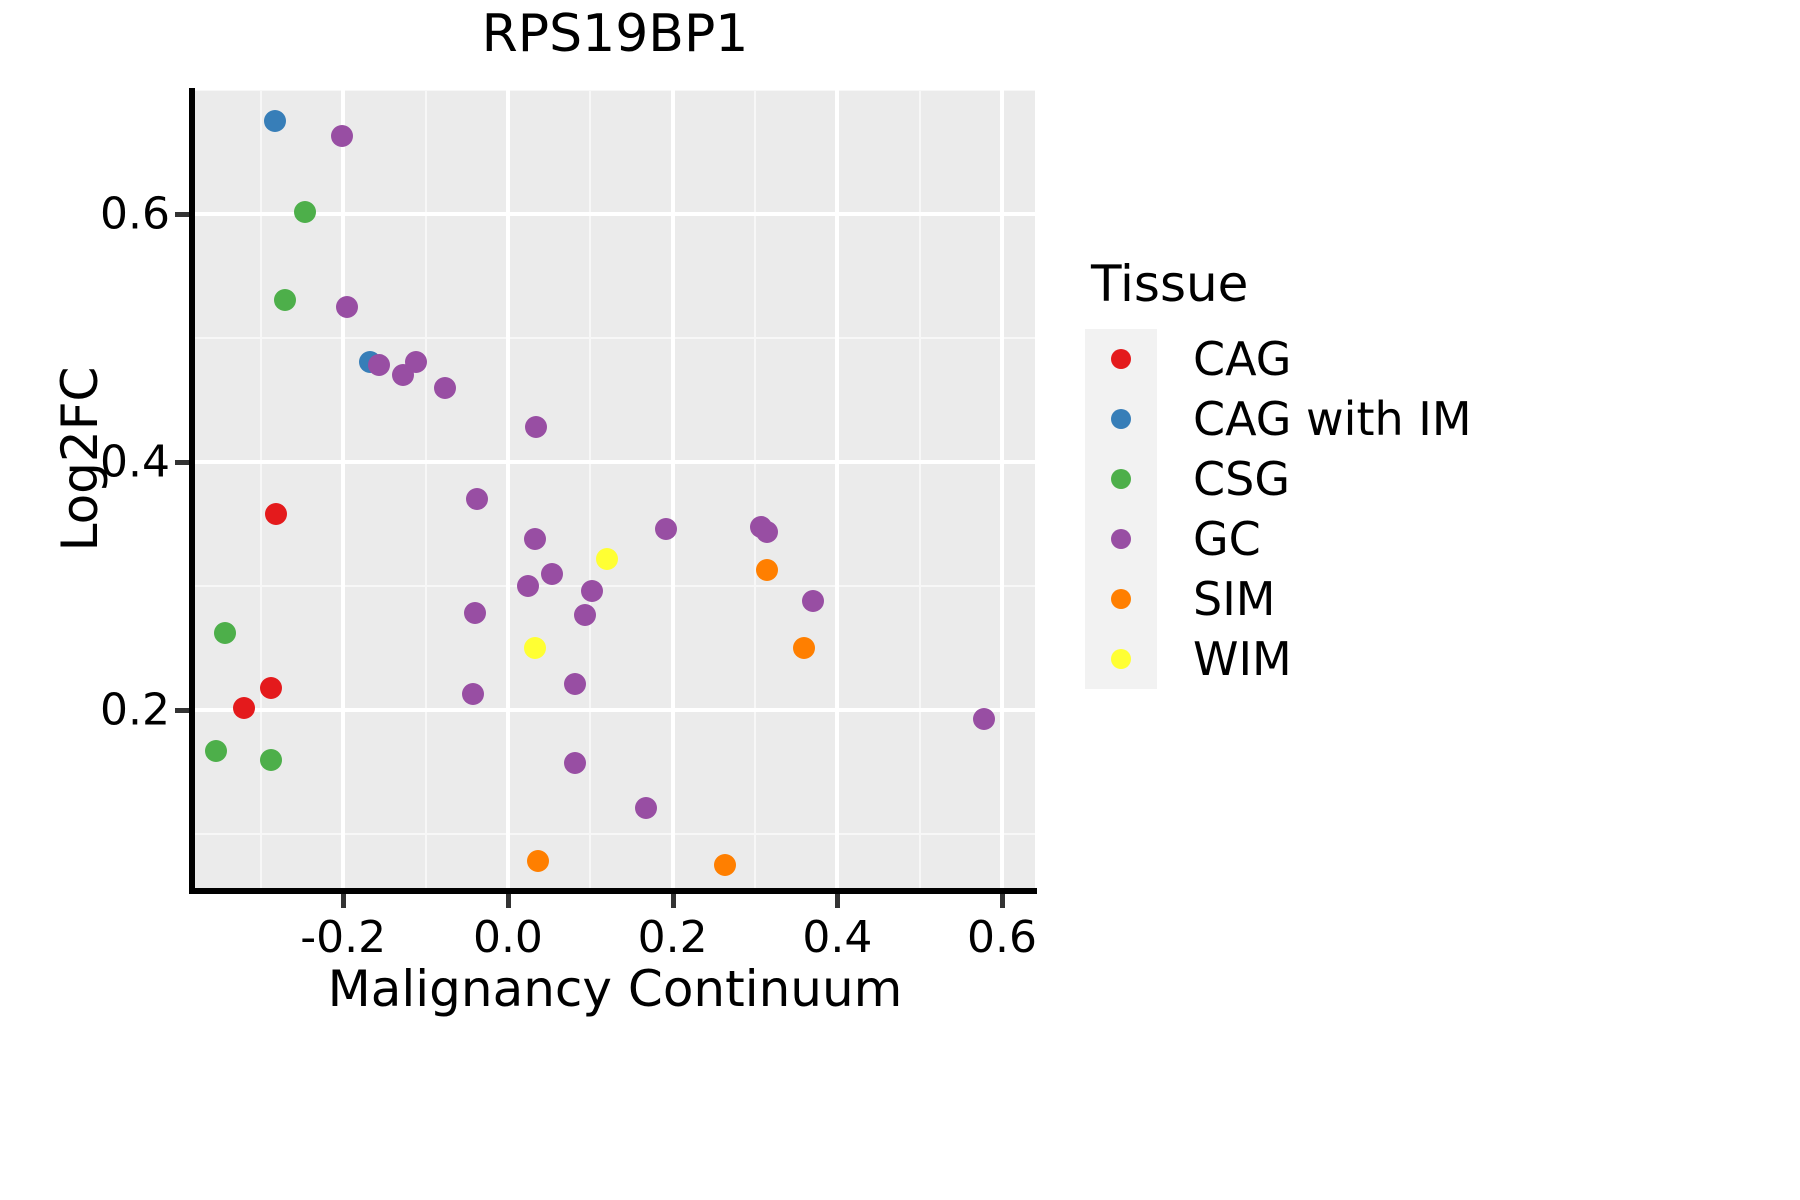 The image size is (1800, 1200). I want to click on y-axis-line, so click(192, 491).